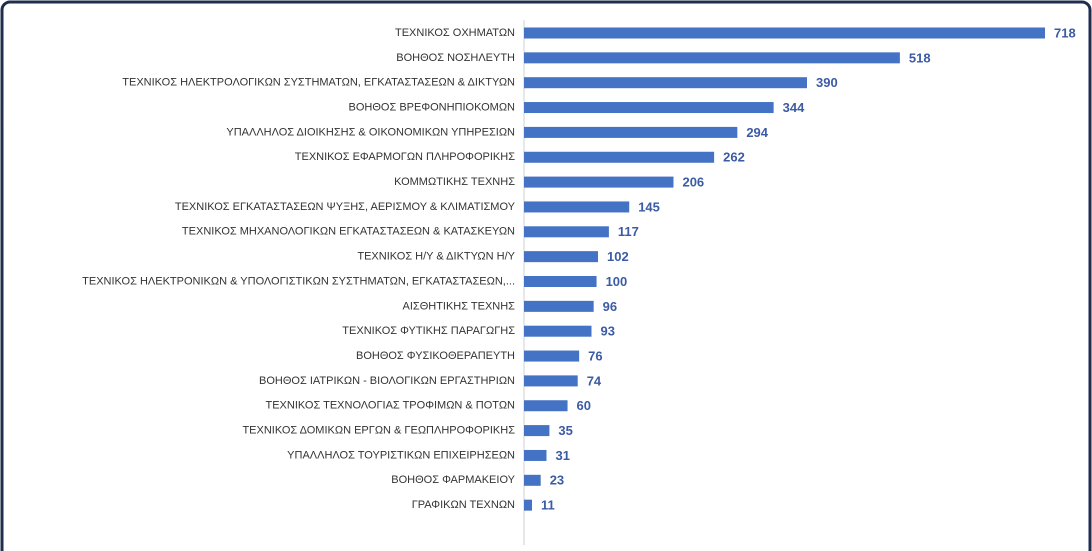 The height and width of the screenshot is (551, 1092). I want to click on value-label: 76, so click(595, 355).